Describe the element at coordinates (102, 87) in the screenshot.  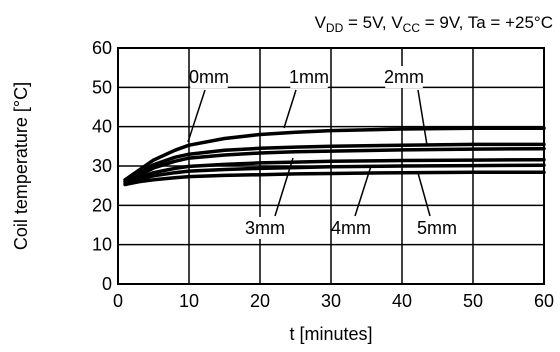
I see `y-tick-label: 50` at that location.